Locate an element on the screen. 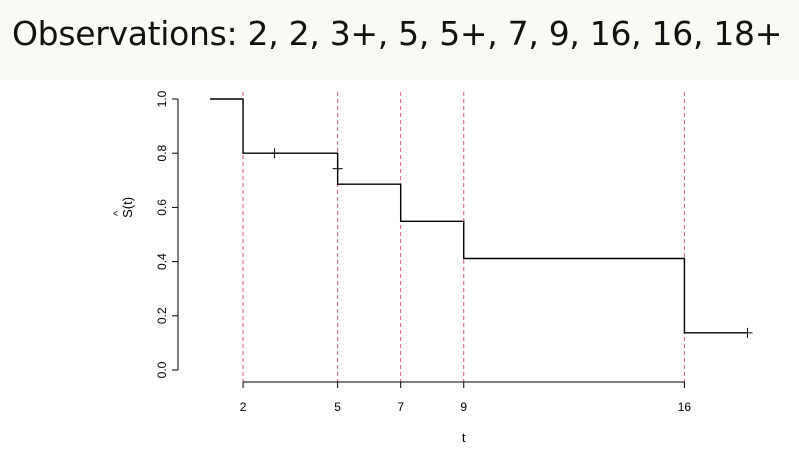 The width and height of the screenshot is (799, 457). y-axis-label-group: S(t) ^ is located at coordinates (123, 207).